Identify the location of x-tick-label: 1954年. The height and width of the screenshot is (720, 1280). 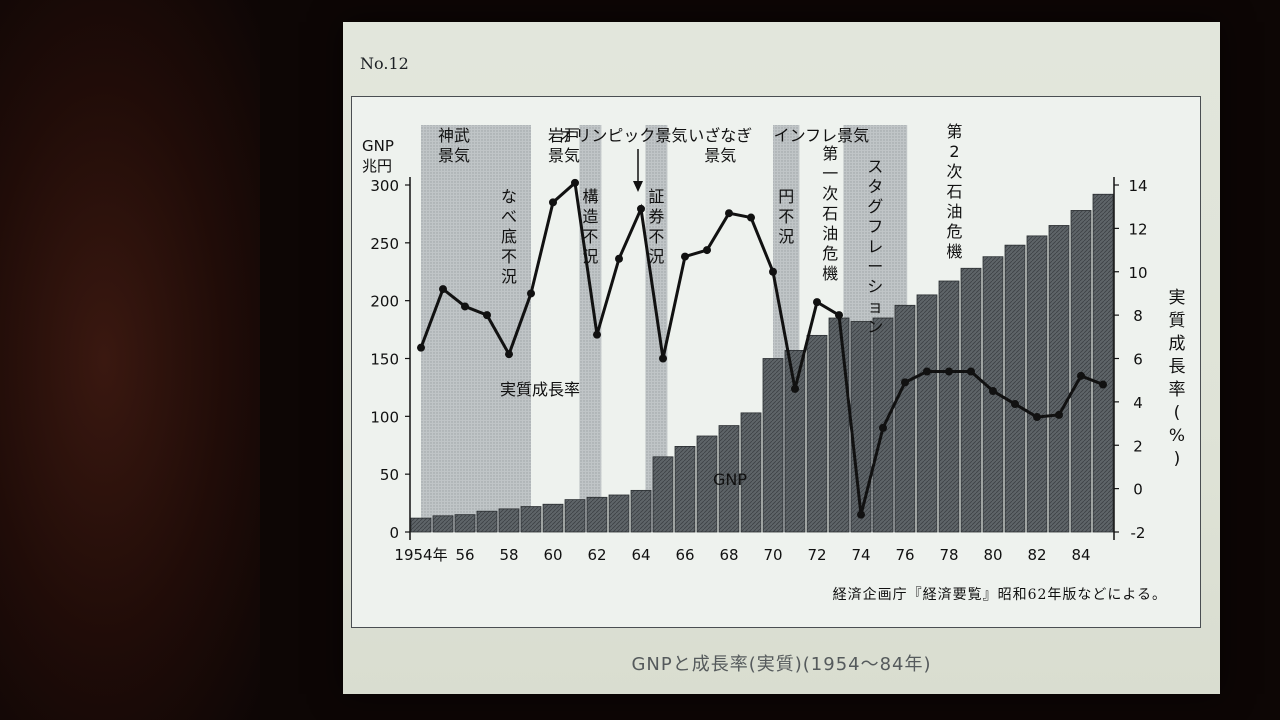
(420, 555).